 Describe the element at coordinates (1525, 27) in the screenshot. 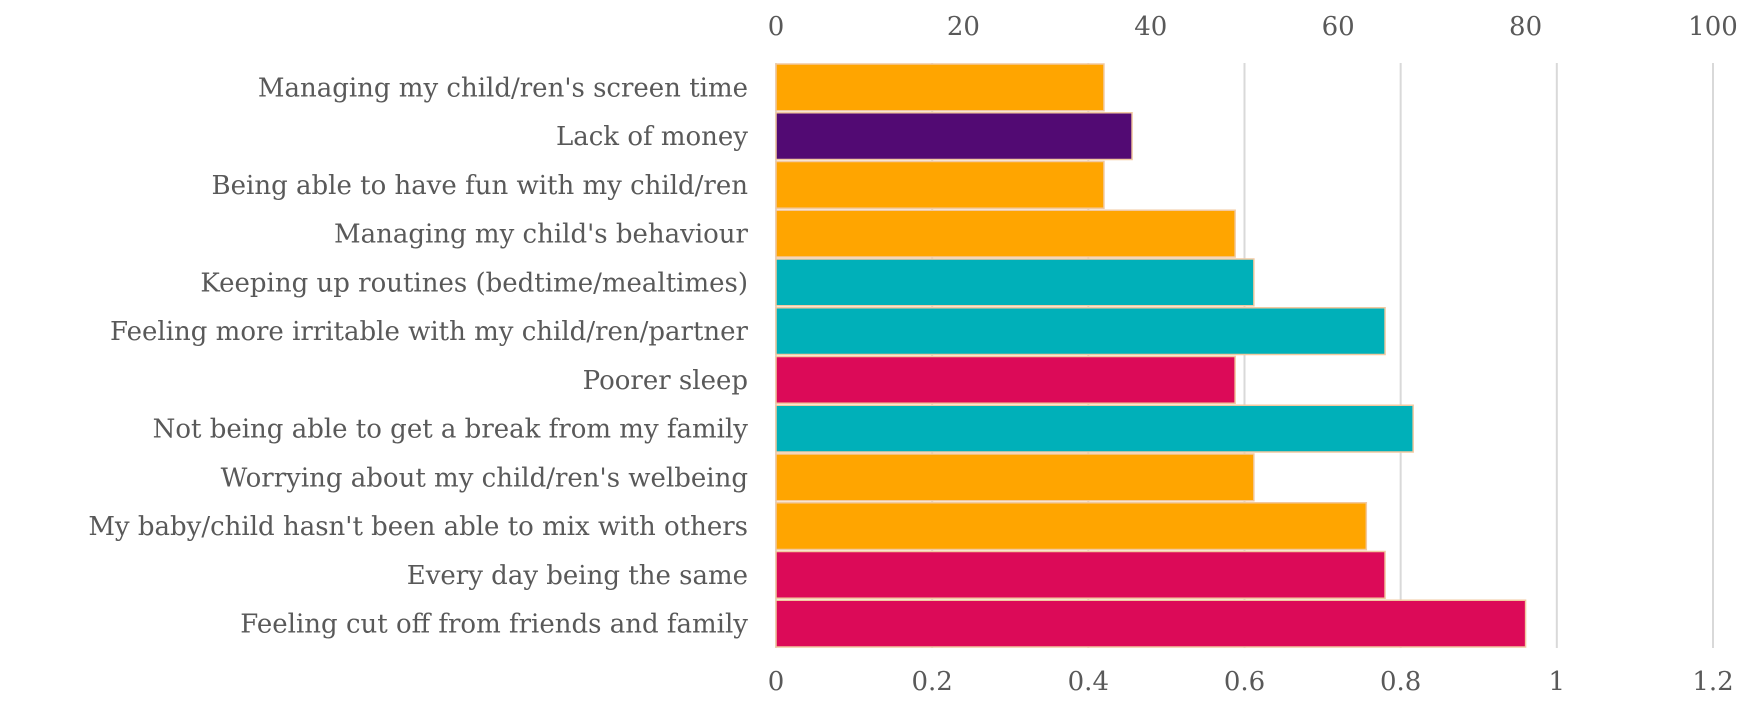

I see `top-tick-label: 80` at that location.